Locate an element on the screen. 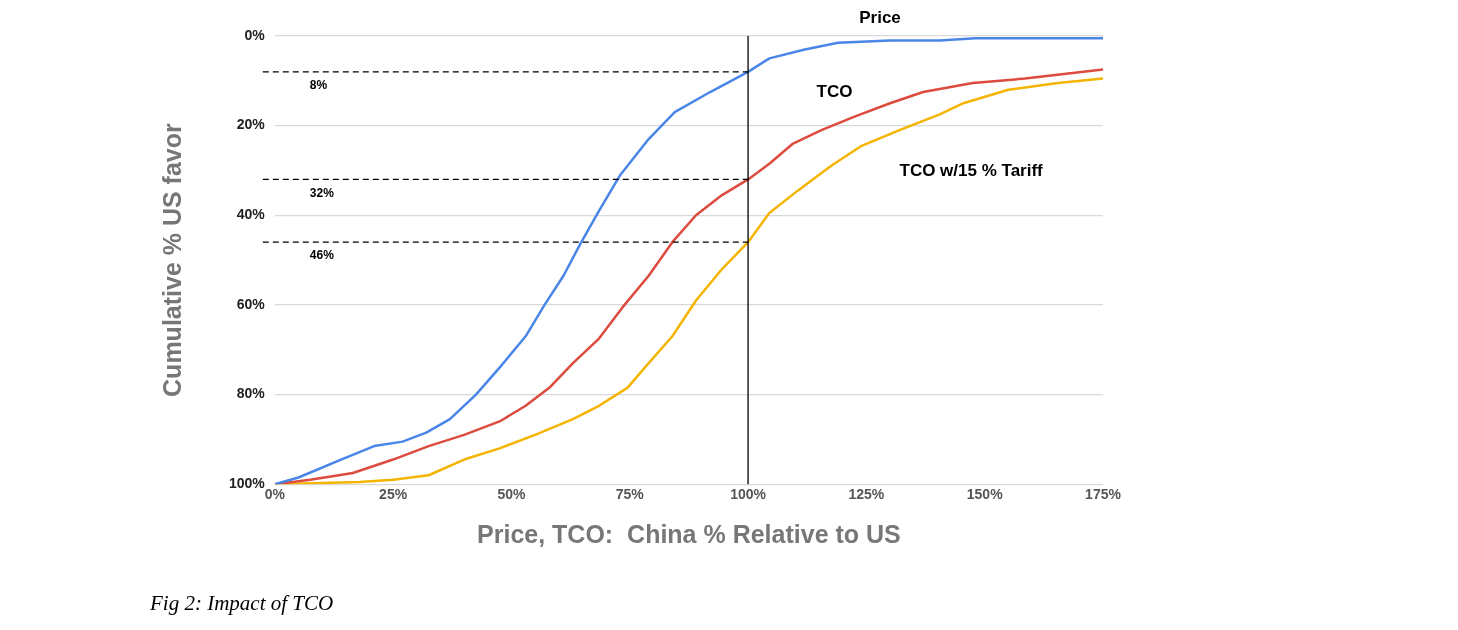 This screenshot has height=630, width=1458. y-tick-label: 0% is located at coordinates (255, 34).